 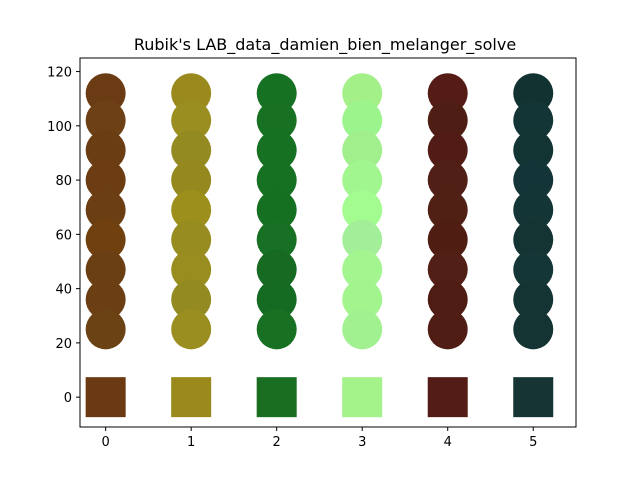 I want to click on x-tick-label-3: 3, so click(x=362, y=442).